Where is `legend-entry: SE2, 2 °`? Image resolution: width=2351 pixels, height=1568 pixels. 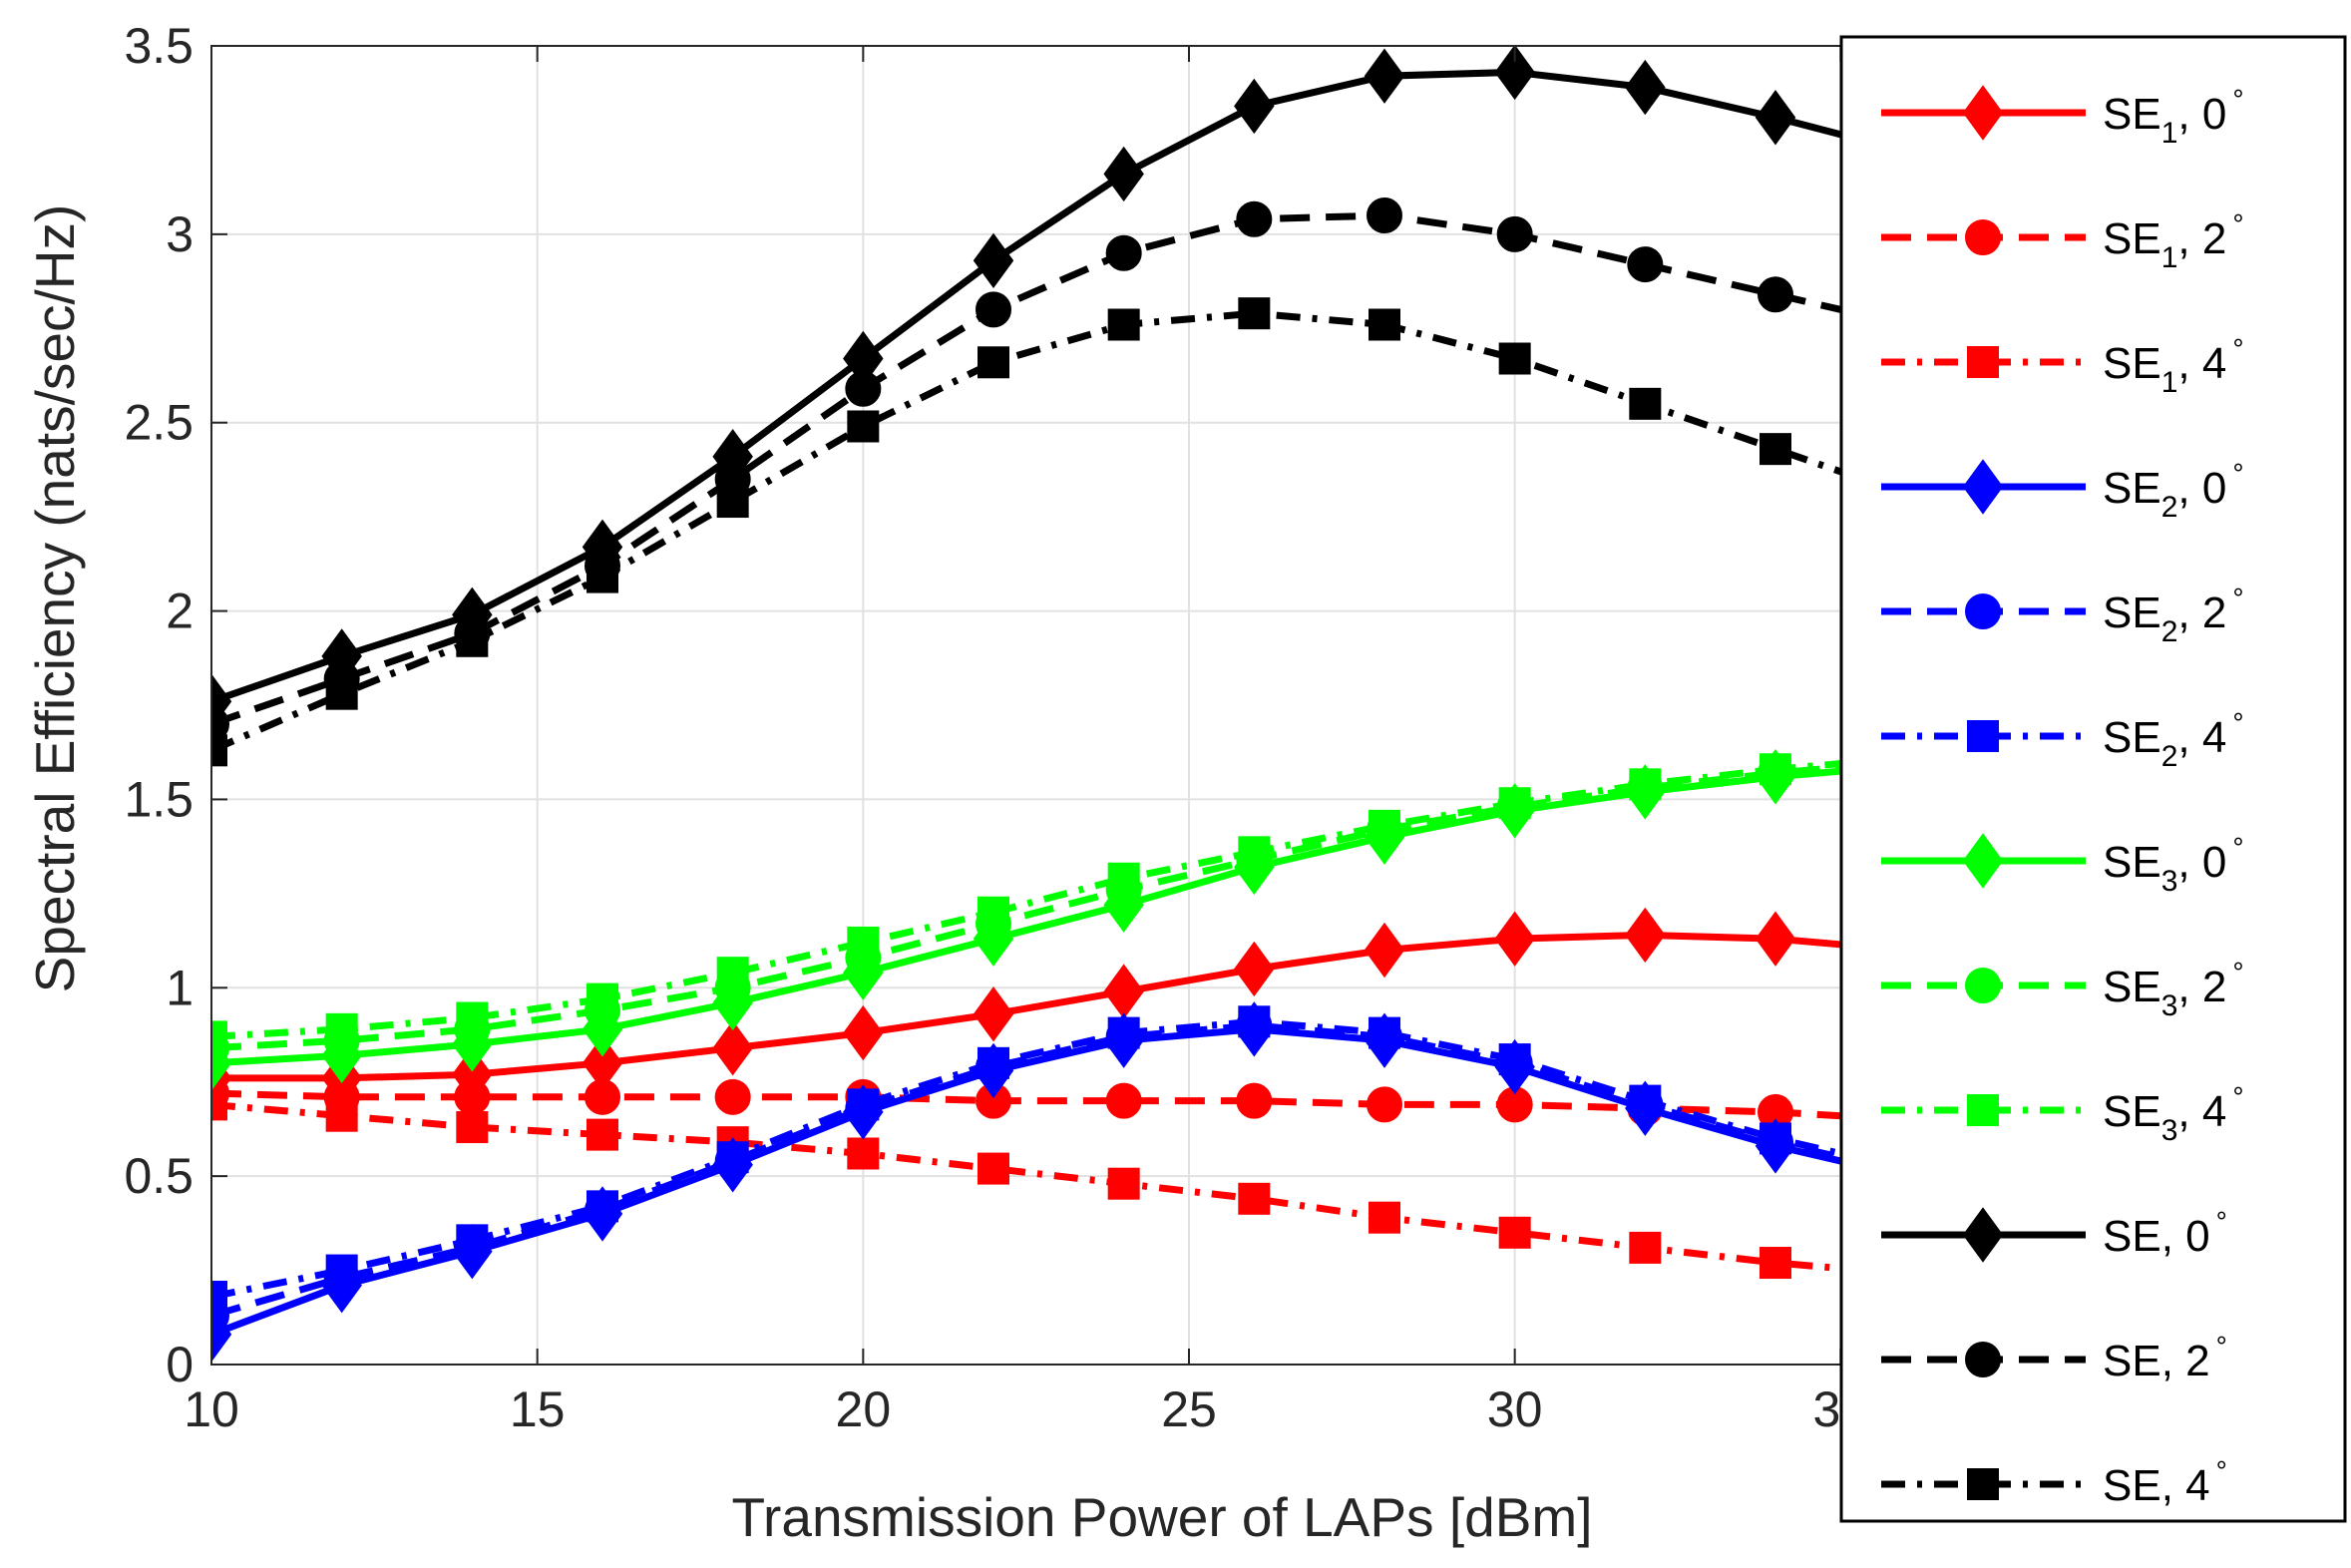 legend-entry: SE2, 2 ° is located at coordinates (2062, 616).